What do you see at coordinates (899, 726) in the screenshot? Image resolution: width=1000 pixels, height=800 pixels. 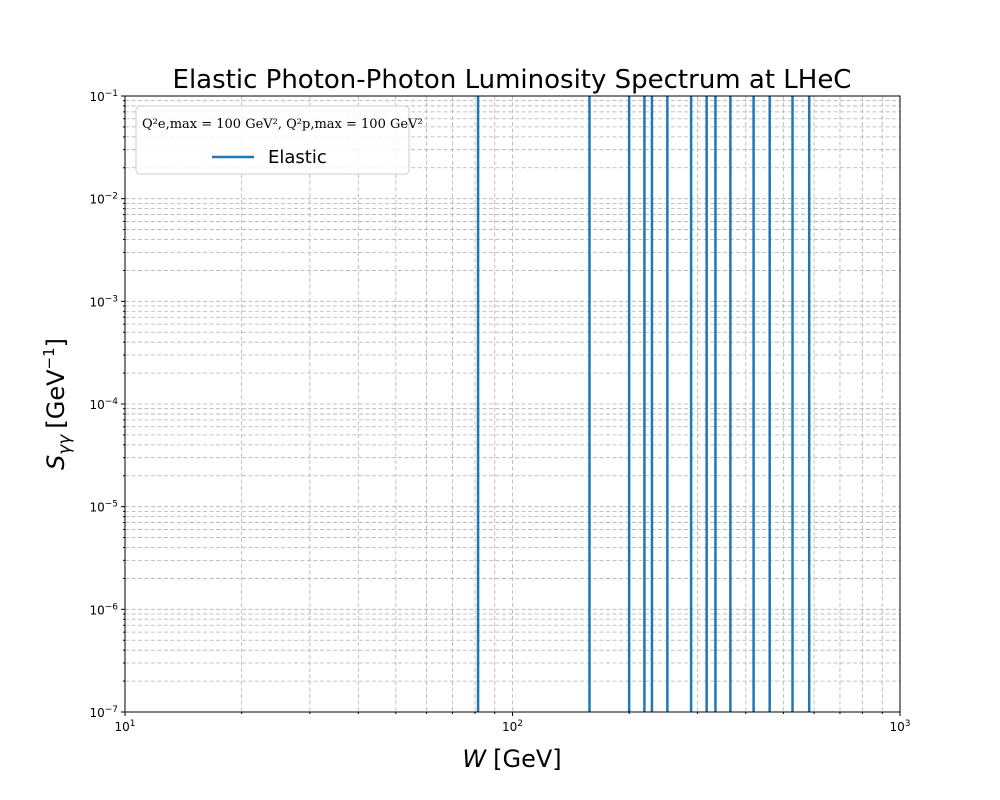 I see `x-tick-label: 103` at bounding box center [899, 726].